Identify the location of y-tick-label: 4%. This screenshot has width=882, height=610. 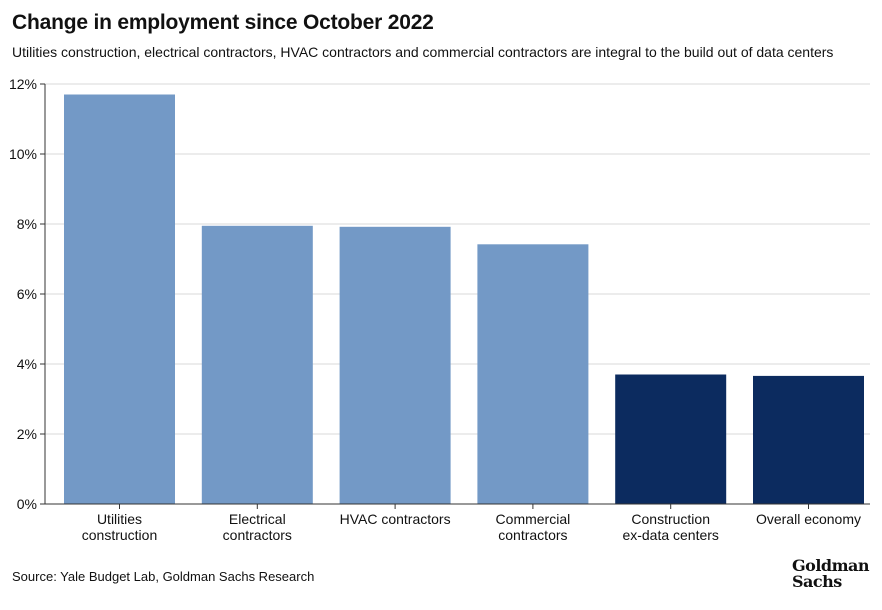
(27, 364).